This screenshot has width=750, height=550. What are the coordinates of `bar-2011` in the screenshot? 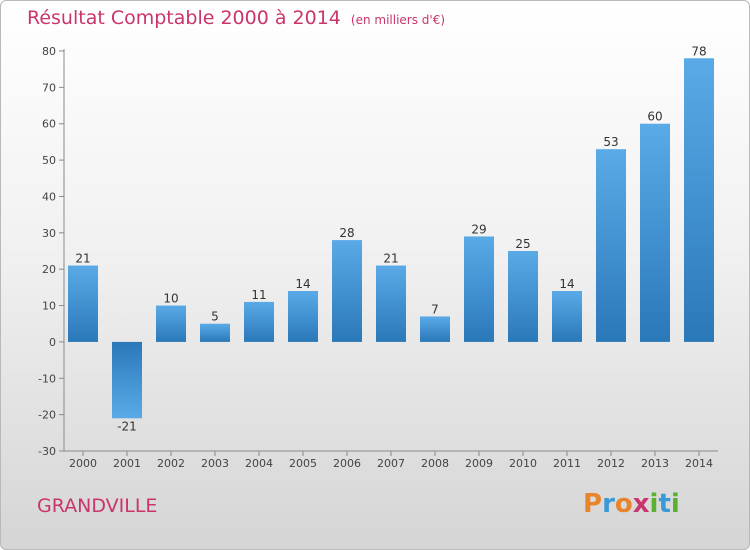 It's located at (567, 316).